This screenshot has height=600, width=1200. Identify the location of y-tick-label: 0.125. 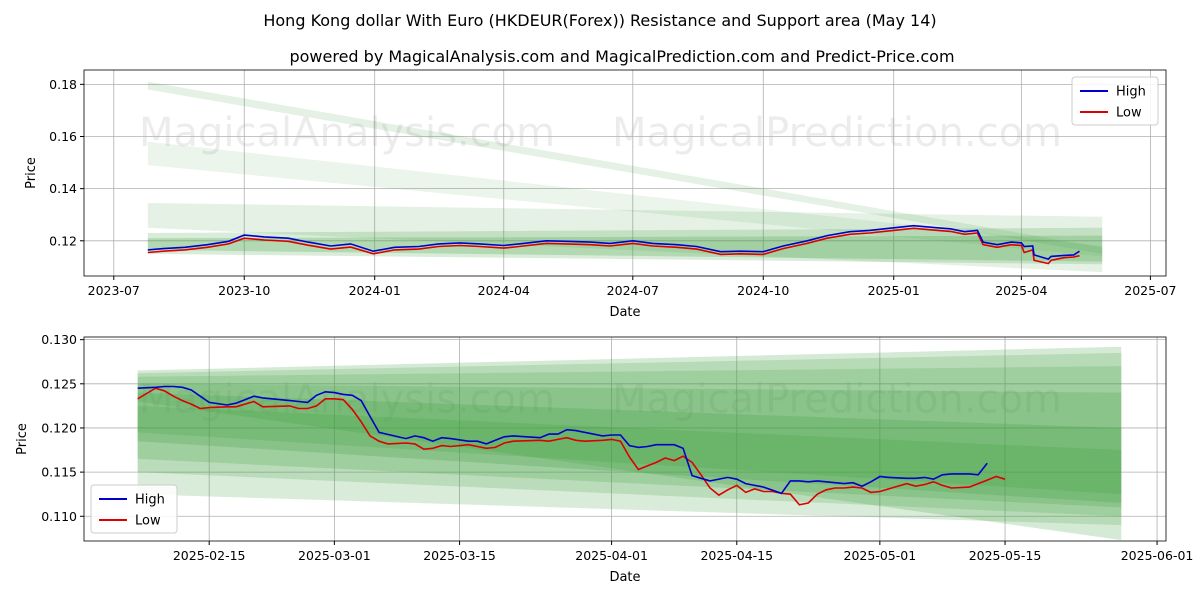
(59, 383).